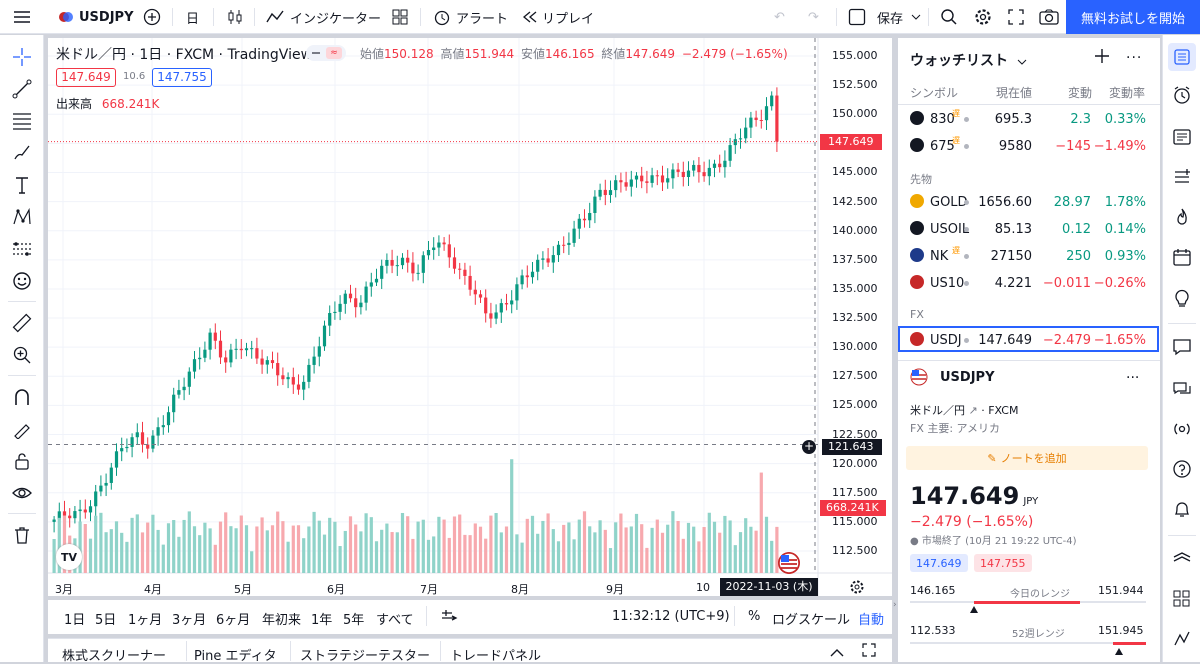 The width and height of the screenshot is (1200, 664). I want to click on trash-icon, so click(22, 535).